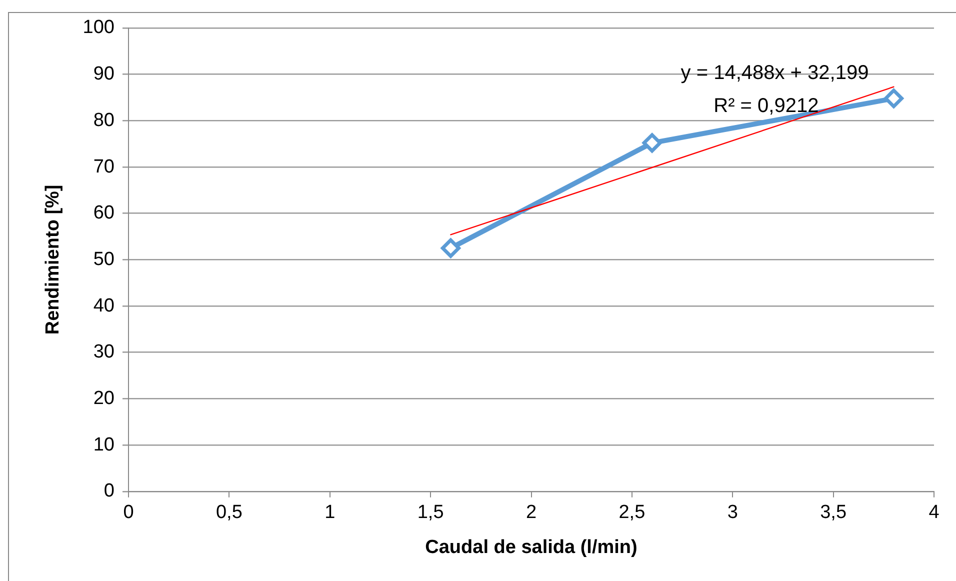  I want to click on x-tick-label: 0, so click(128, 513).